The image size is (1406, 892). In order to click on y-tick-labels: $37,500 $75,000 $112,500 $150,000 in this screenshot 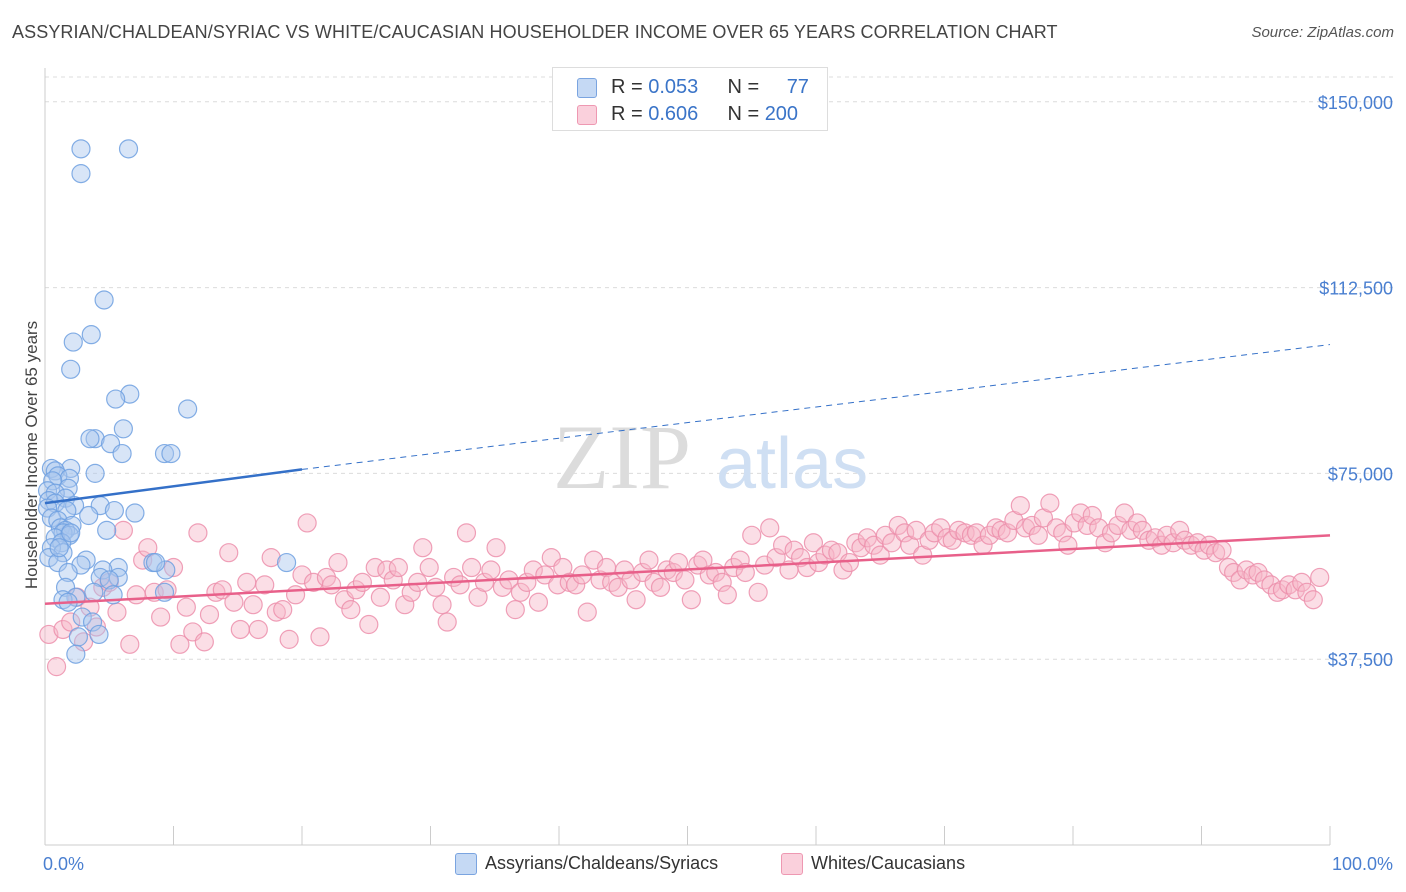, I will do `click(1355, 381)`.